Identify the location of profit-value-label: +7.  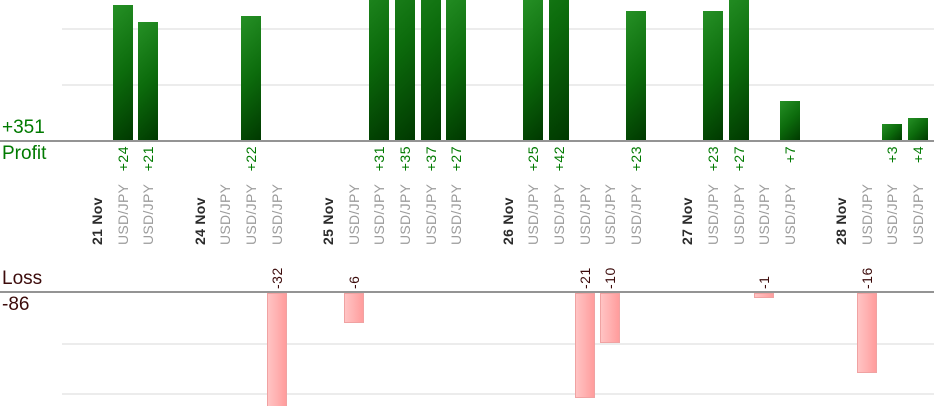
(790, 154).